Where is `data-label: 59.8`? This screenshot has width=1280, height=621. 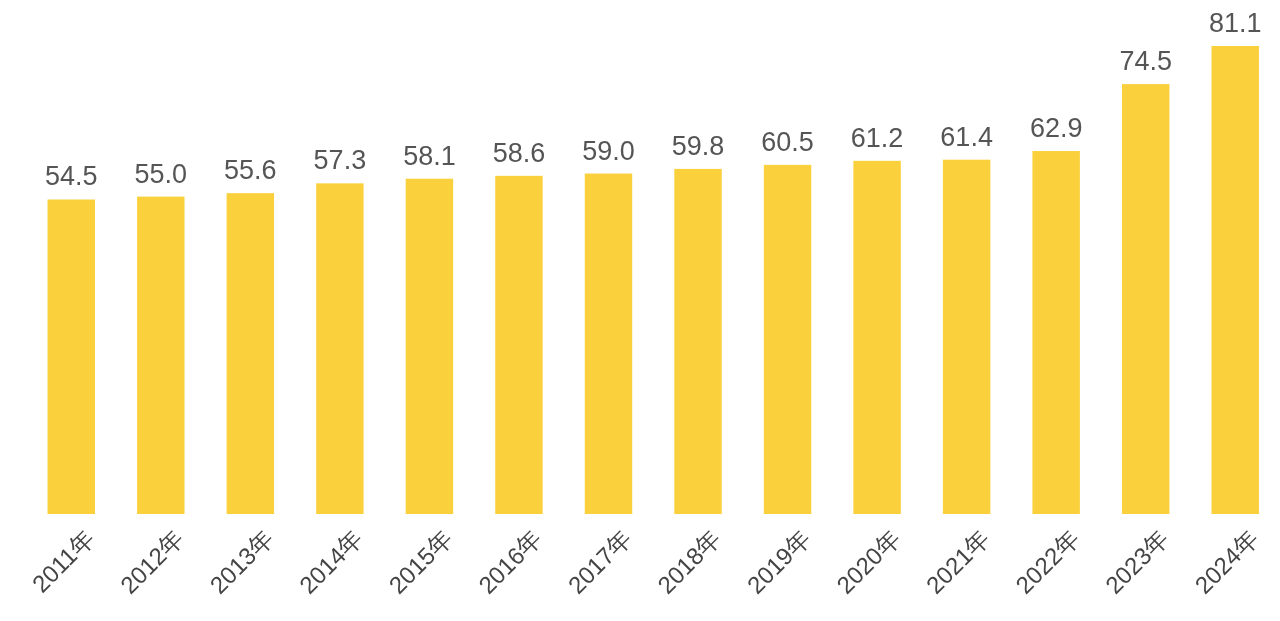 data-label: 59.8 is located at coordinates (698, 145).